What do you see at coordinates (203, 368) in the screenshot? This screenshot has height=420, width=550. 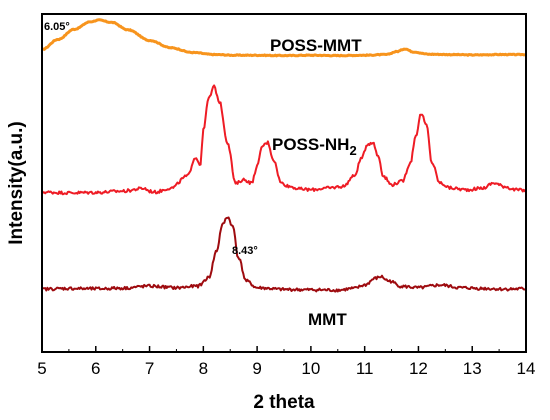 I see `x-tick-label: 8` at bounding box center [203, 368].